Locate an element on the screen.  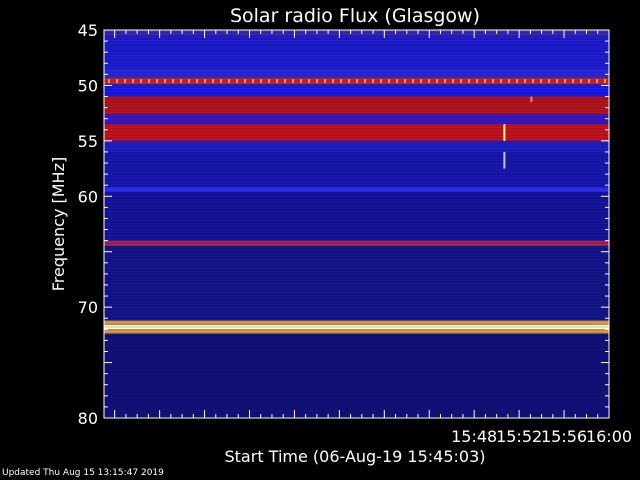
x-axis-label: Start Time (06-Aug-19 15:45:03) is located at coordinates (355, 456).